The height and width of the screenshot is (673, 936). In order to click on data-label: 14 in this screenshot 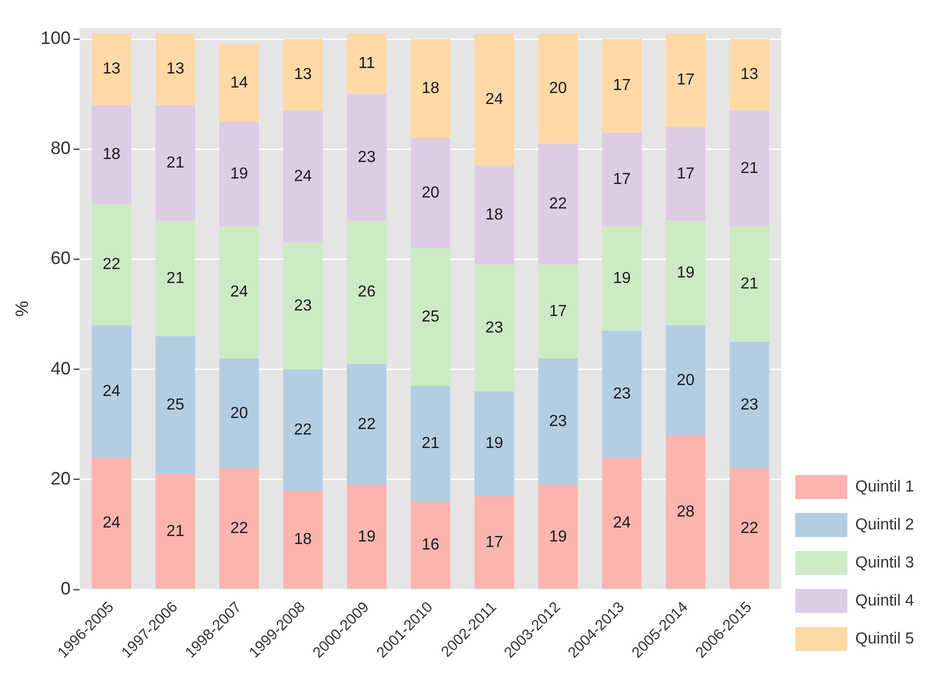, I will do `click(239, 83)`.